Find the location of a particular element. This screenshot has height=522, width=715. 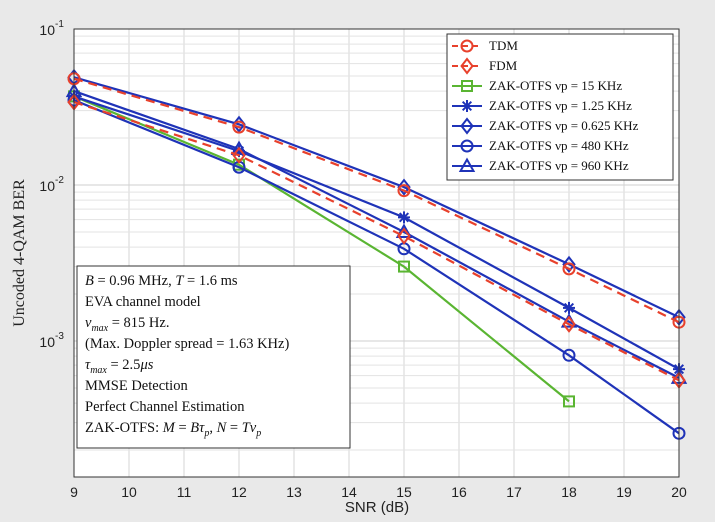

annotation-line-3: (Max. Doppler spread = 1.63 KHz) is located at coordinates (187, 344).